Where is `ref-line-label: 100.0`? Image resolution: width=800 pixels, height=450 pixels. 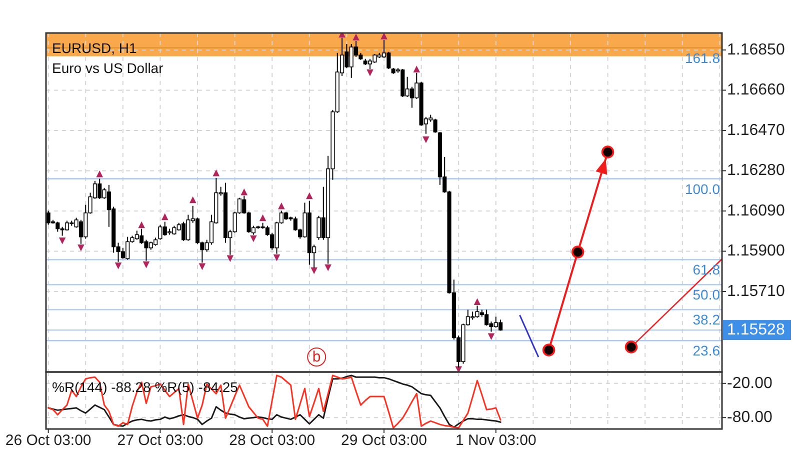
ref-line-label: 100.0 is located at coordinates (702, 188).